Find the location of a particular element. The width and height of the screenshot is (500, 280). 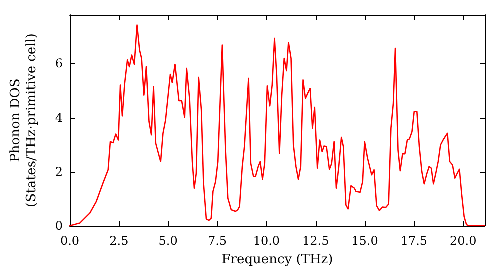

y-tick-label: 4 is located at coordinates (59, 117).